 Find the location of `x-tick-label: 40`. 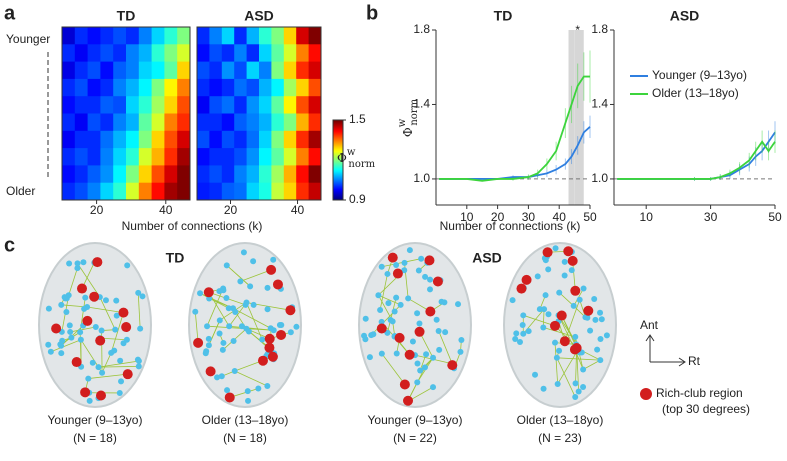

x-tick-label: 40 is located at coordinates (560, 217).